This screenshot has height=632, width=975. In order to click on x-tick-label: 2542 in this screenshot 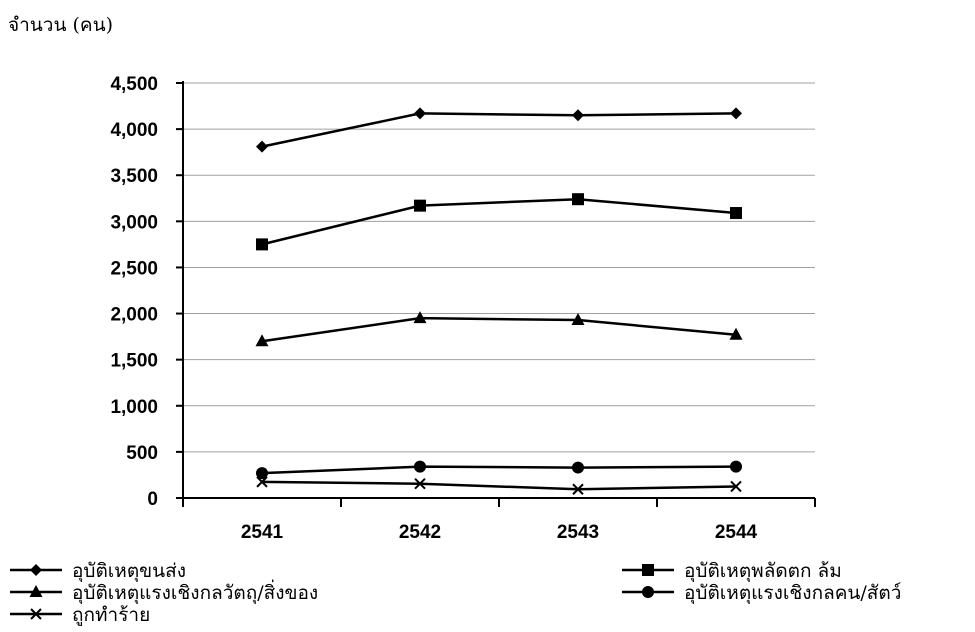, I will do `click(420, 532)`.